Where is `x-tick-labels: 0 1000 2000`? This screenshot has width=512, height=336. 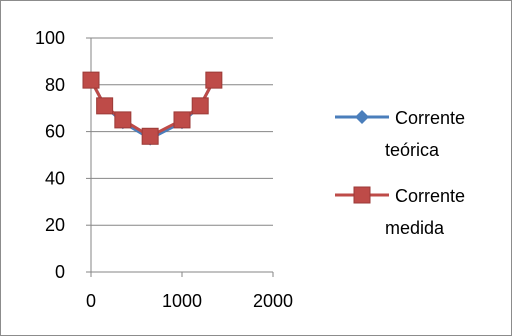 x-tick-labels: 0 1000 2000 is located at coordinates (189, 301).